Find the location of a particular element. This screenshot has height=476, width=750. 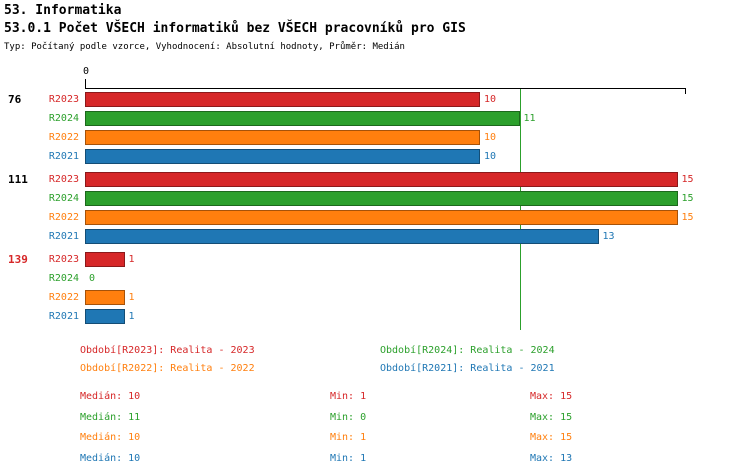

group-label: 76 is located at coordinates (15, 99).